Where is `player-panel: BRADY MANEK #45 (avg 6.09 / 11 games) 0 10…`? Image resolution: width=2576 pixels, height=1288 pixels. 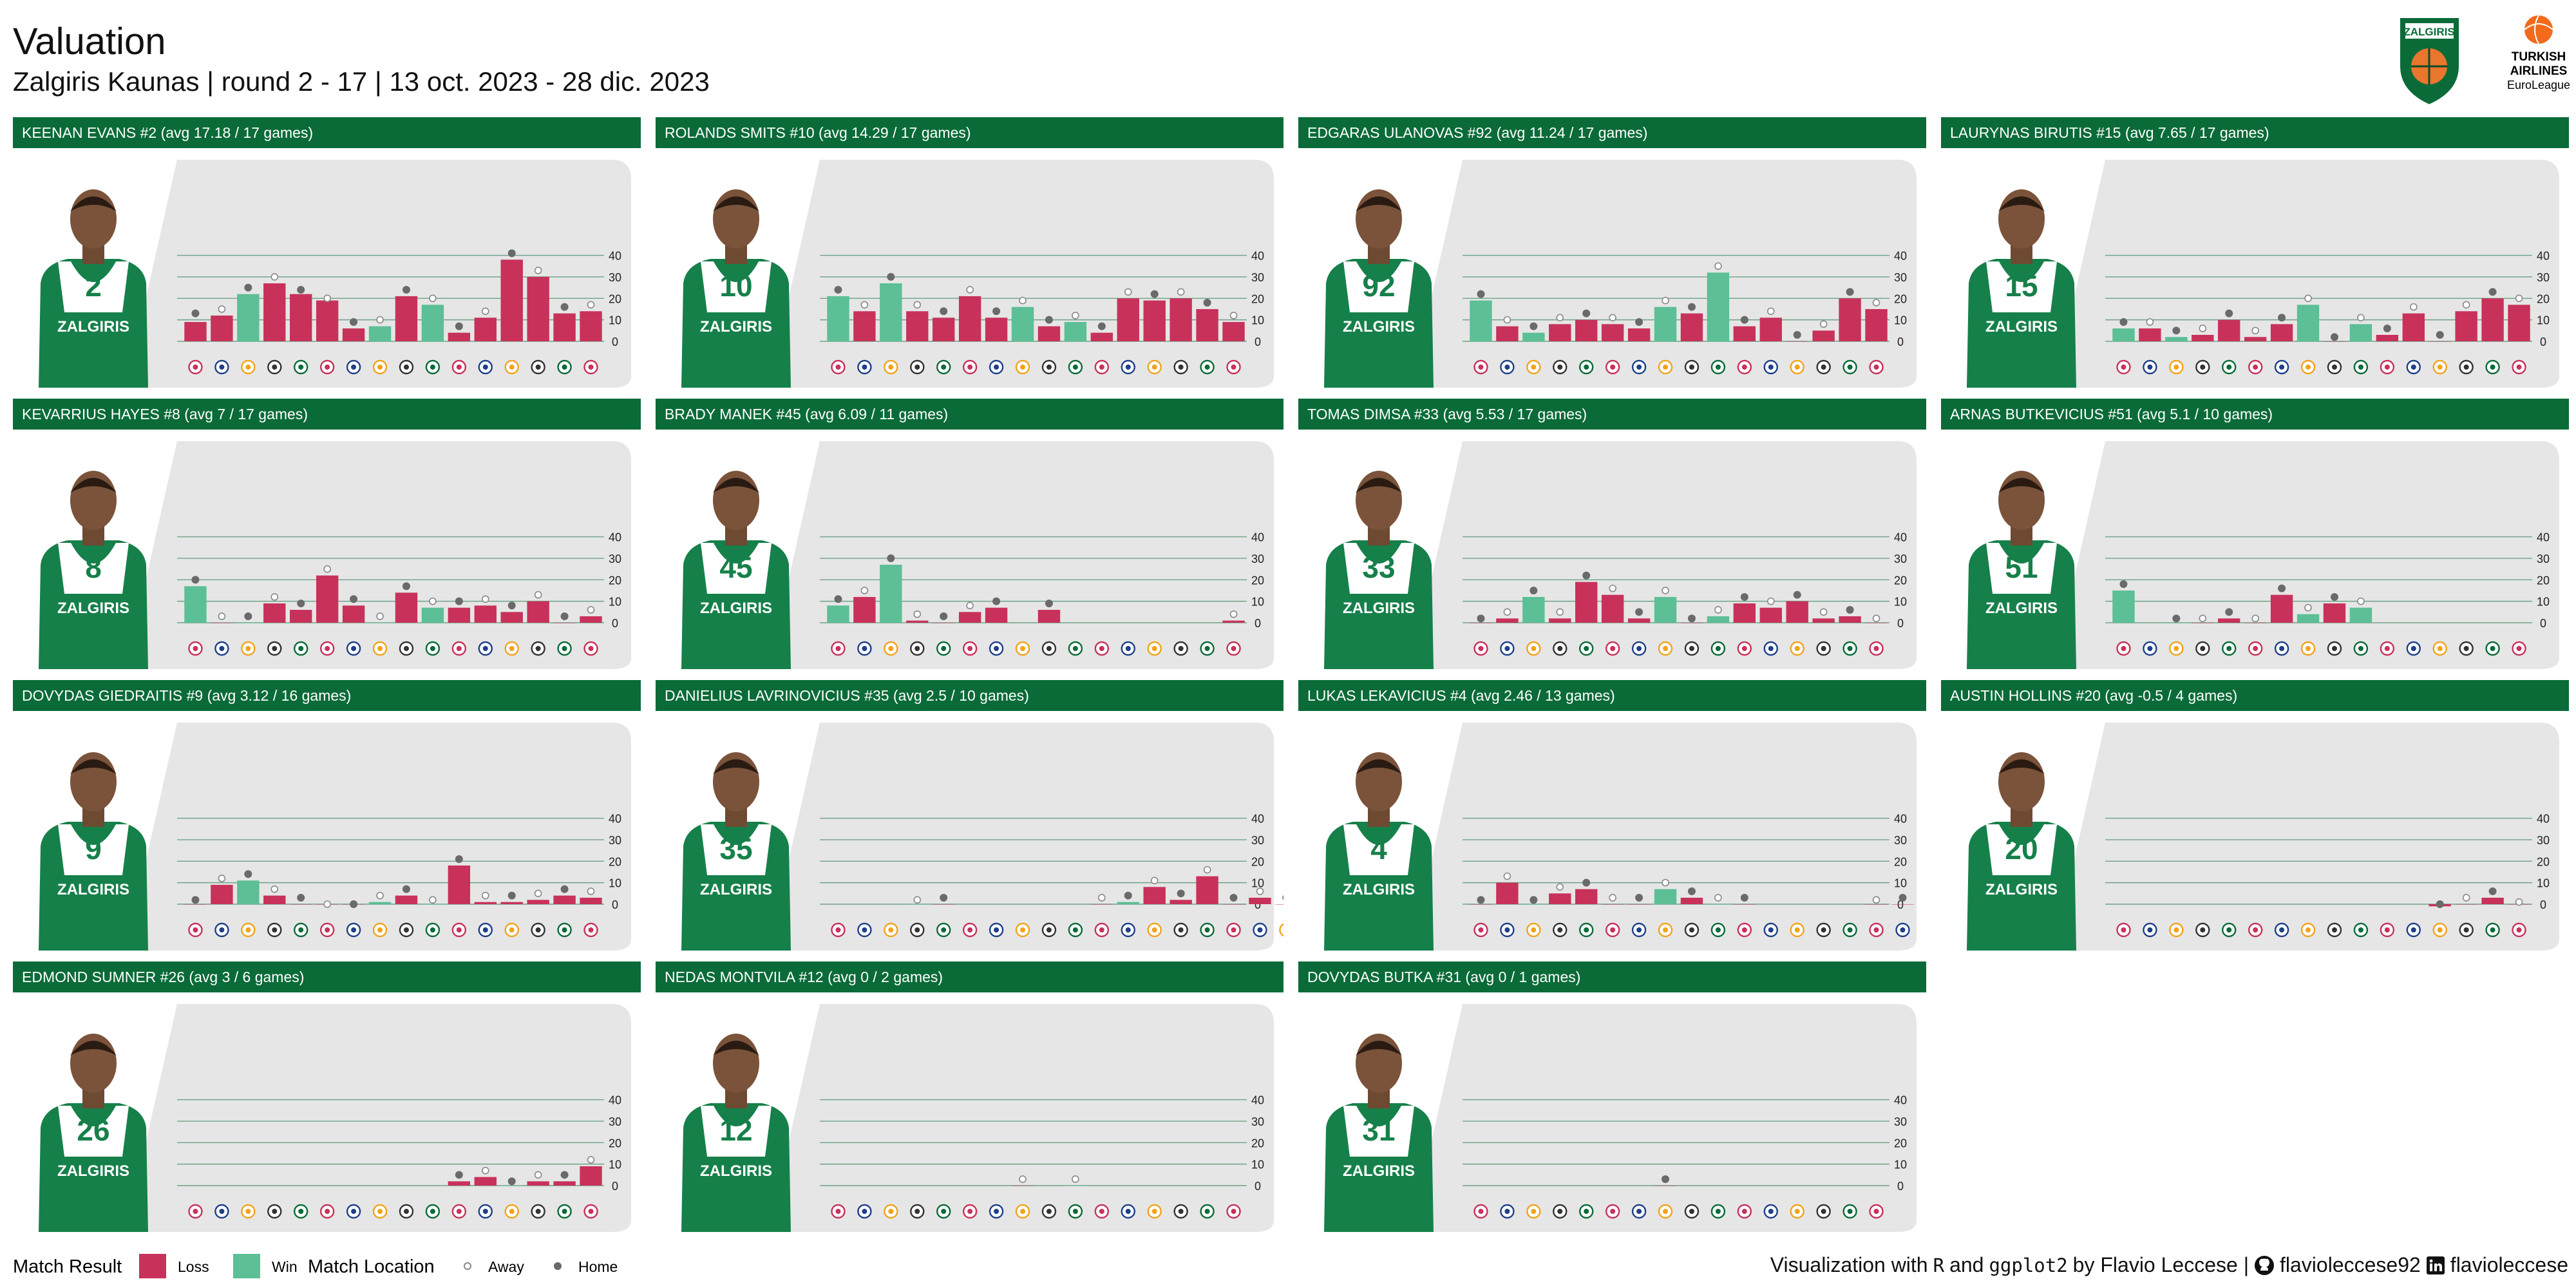
player-panel: BRADY MANEK #45 (avg 6.09 / 11 games) 0 10… is located at coordinates (970, 534).